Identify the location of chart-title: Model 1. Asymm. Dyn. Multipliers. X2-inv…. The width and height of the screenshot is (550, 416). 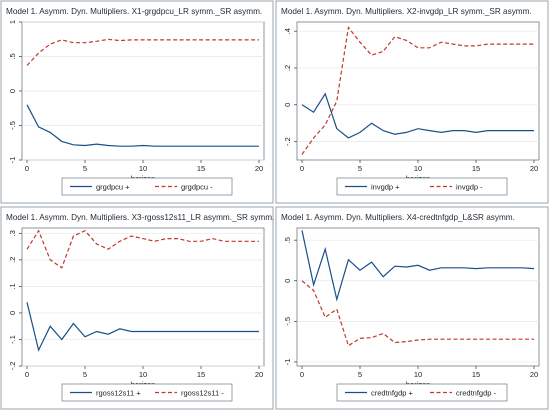
(406, 11).